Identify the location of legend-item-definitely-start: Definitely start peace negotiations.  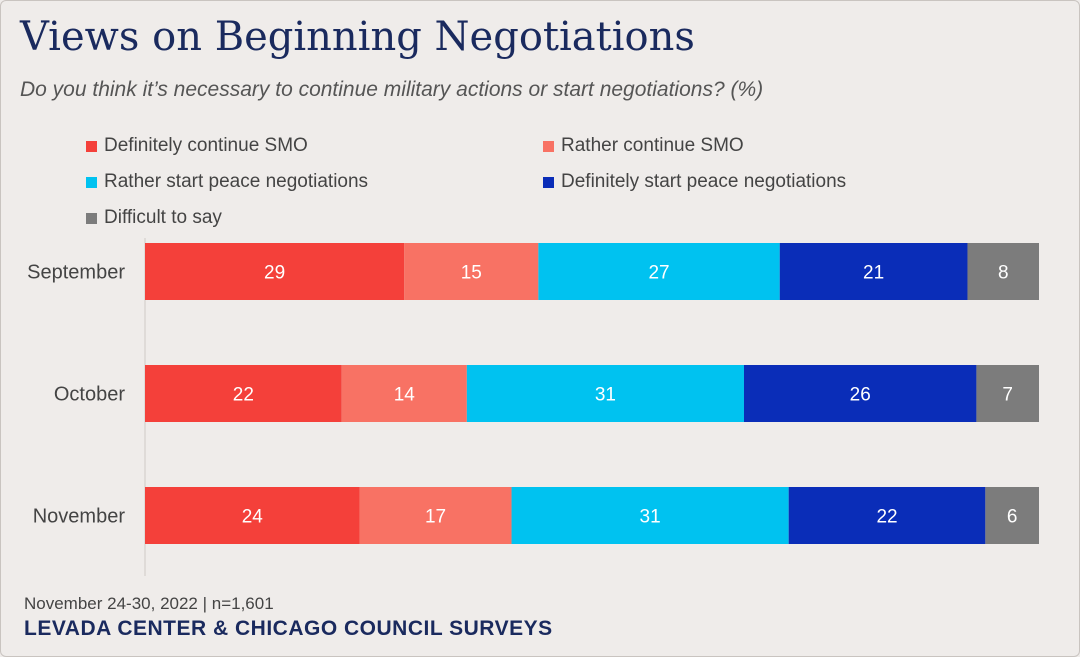
(694, 182).